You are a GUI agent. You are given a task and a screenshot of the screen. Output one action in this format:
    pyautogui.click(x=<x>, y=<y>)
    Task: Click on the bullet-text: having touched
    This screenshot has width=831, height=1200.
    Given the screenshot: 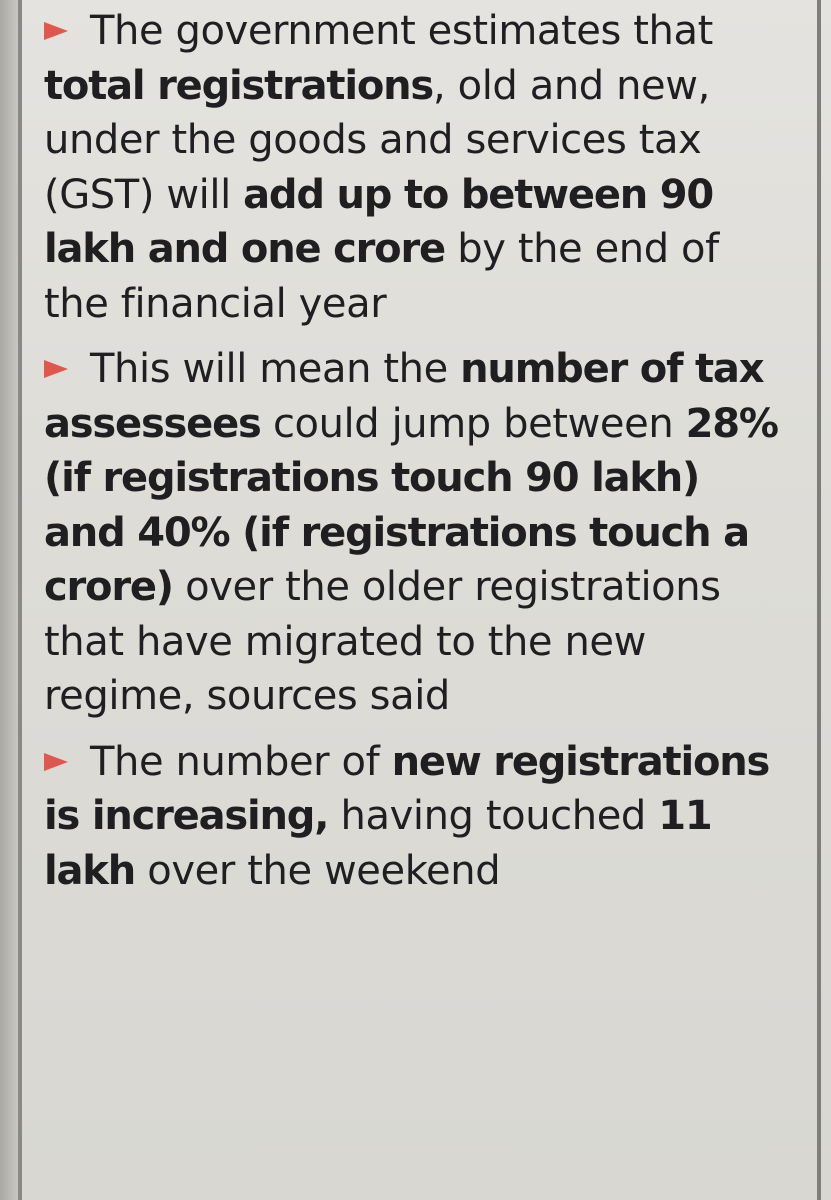 What is the action you would take?
    pyautogui.click(x=493, y=816)
    